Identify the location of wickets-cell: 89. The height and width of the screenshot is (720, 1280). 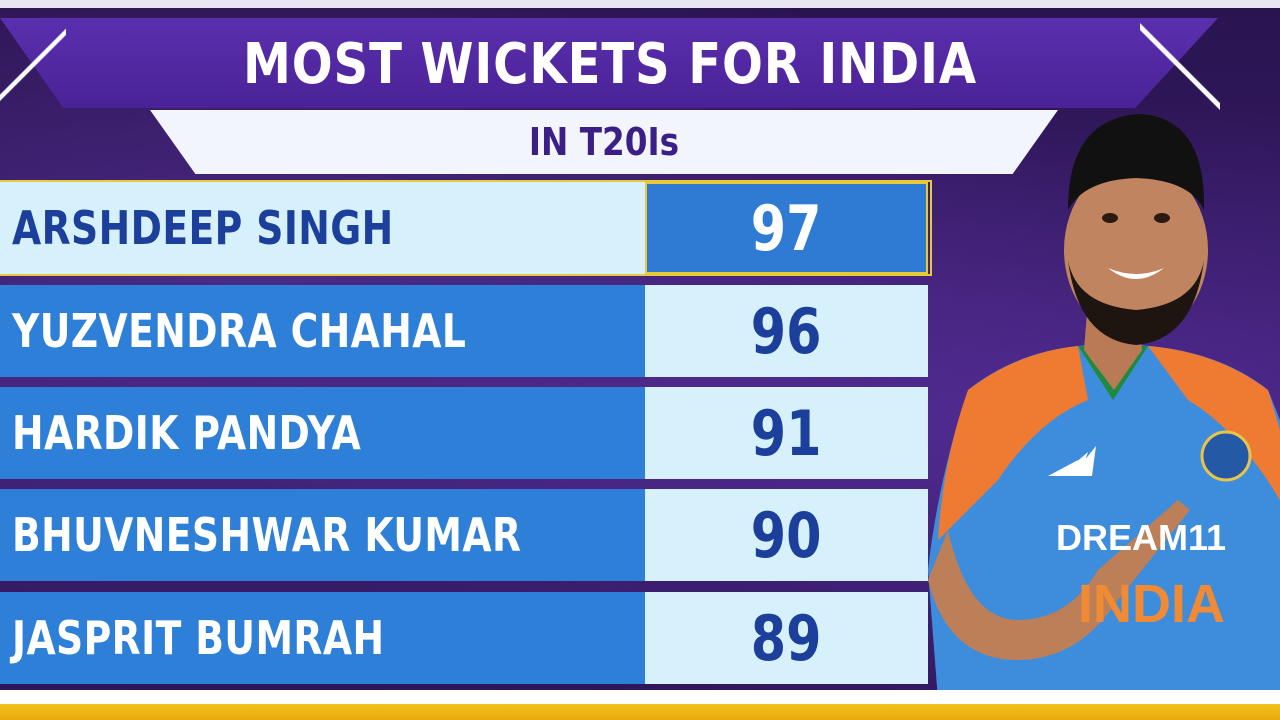
(786, 638).